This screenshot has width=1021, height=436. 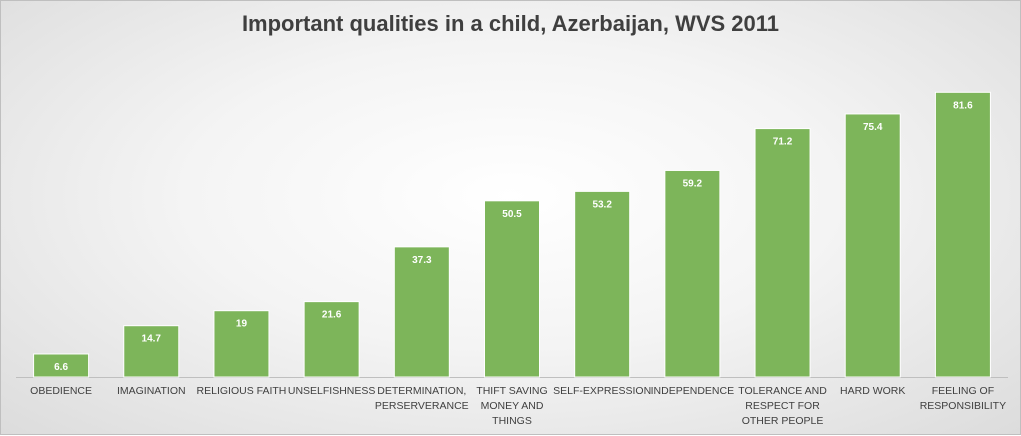 I want to click on data-label: 81.6, so click(x=963, y=105).